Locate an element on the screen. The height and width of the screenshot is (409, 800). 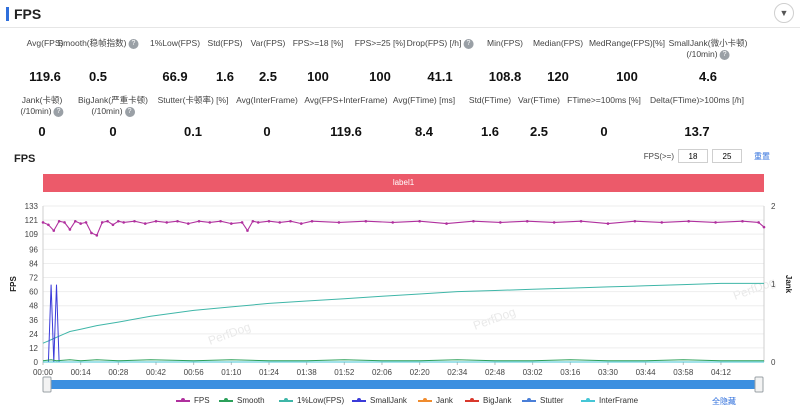
metric-label: FTime>=100ms [%] is located at coordinates (604, 100).